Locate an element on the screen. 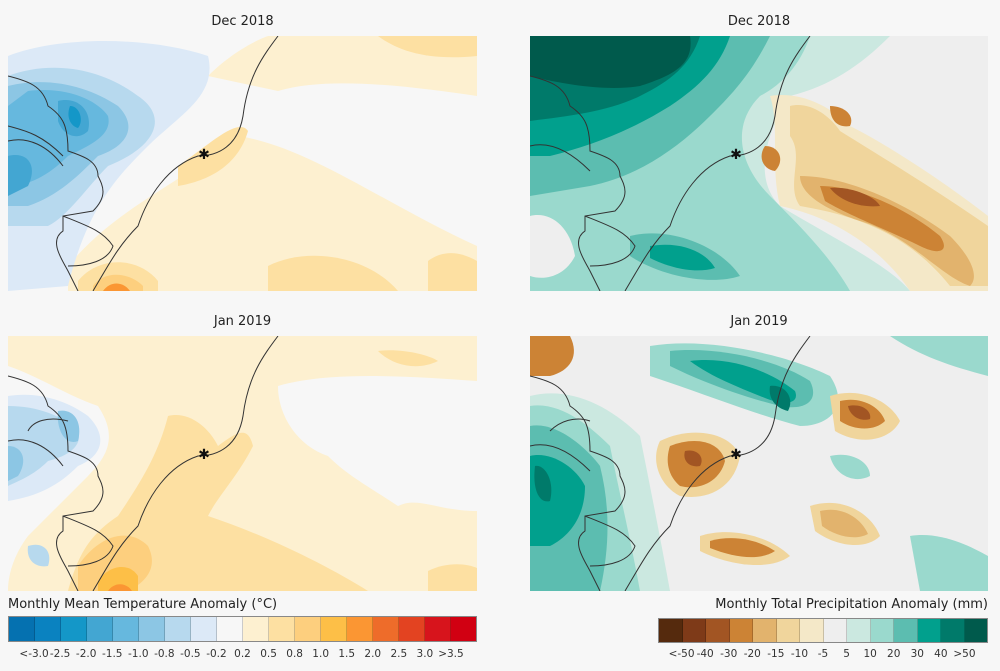 Image resolution: width=1000 pixels, height=671 pixels. temperature-colorbar-tick-label: -0.5 is located at coordinates (190, 654).